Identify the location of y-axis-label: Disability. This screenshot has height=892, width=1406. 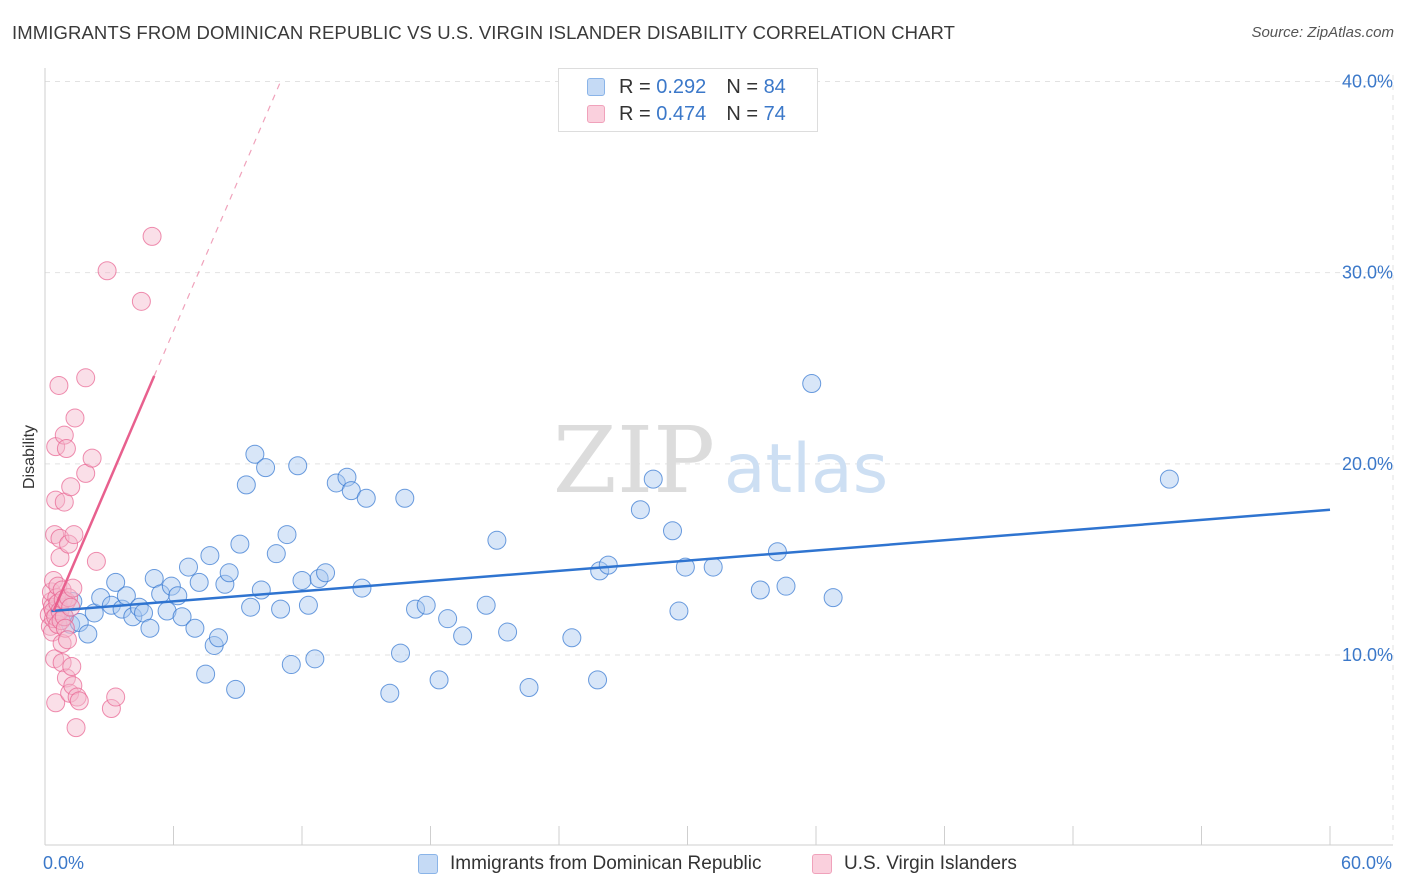
(29, 457).